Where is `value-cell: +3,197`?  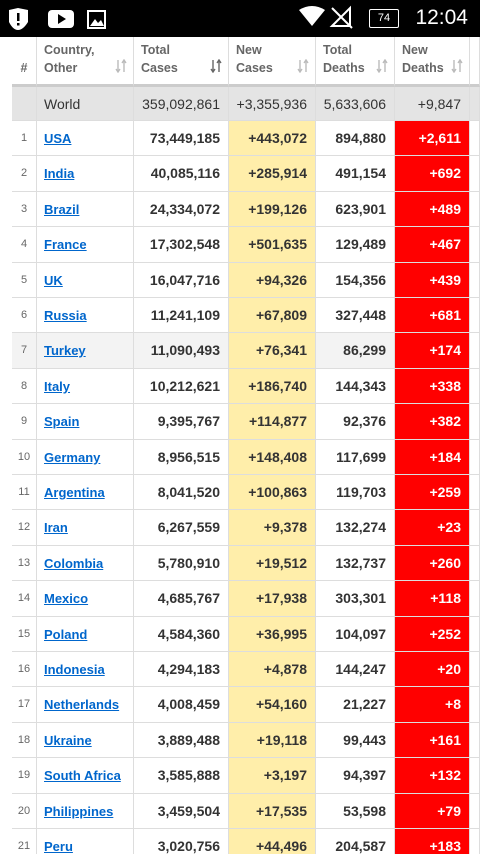
value-cell: +3,197 is located at coordinates (272, 776).